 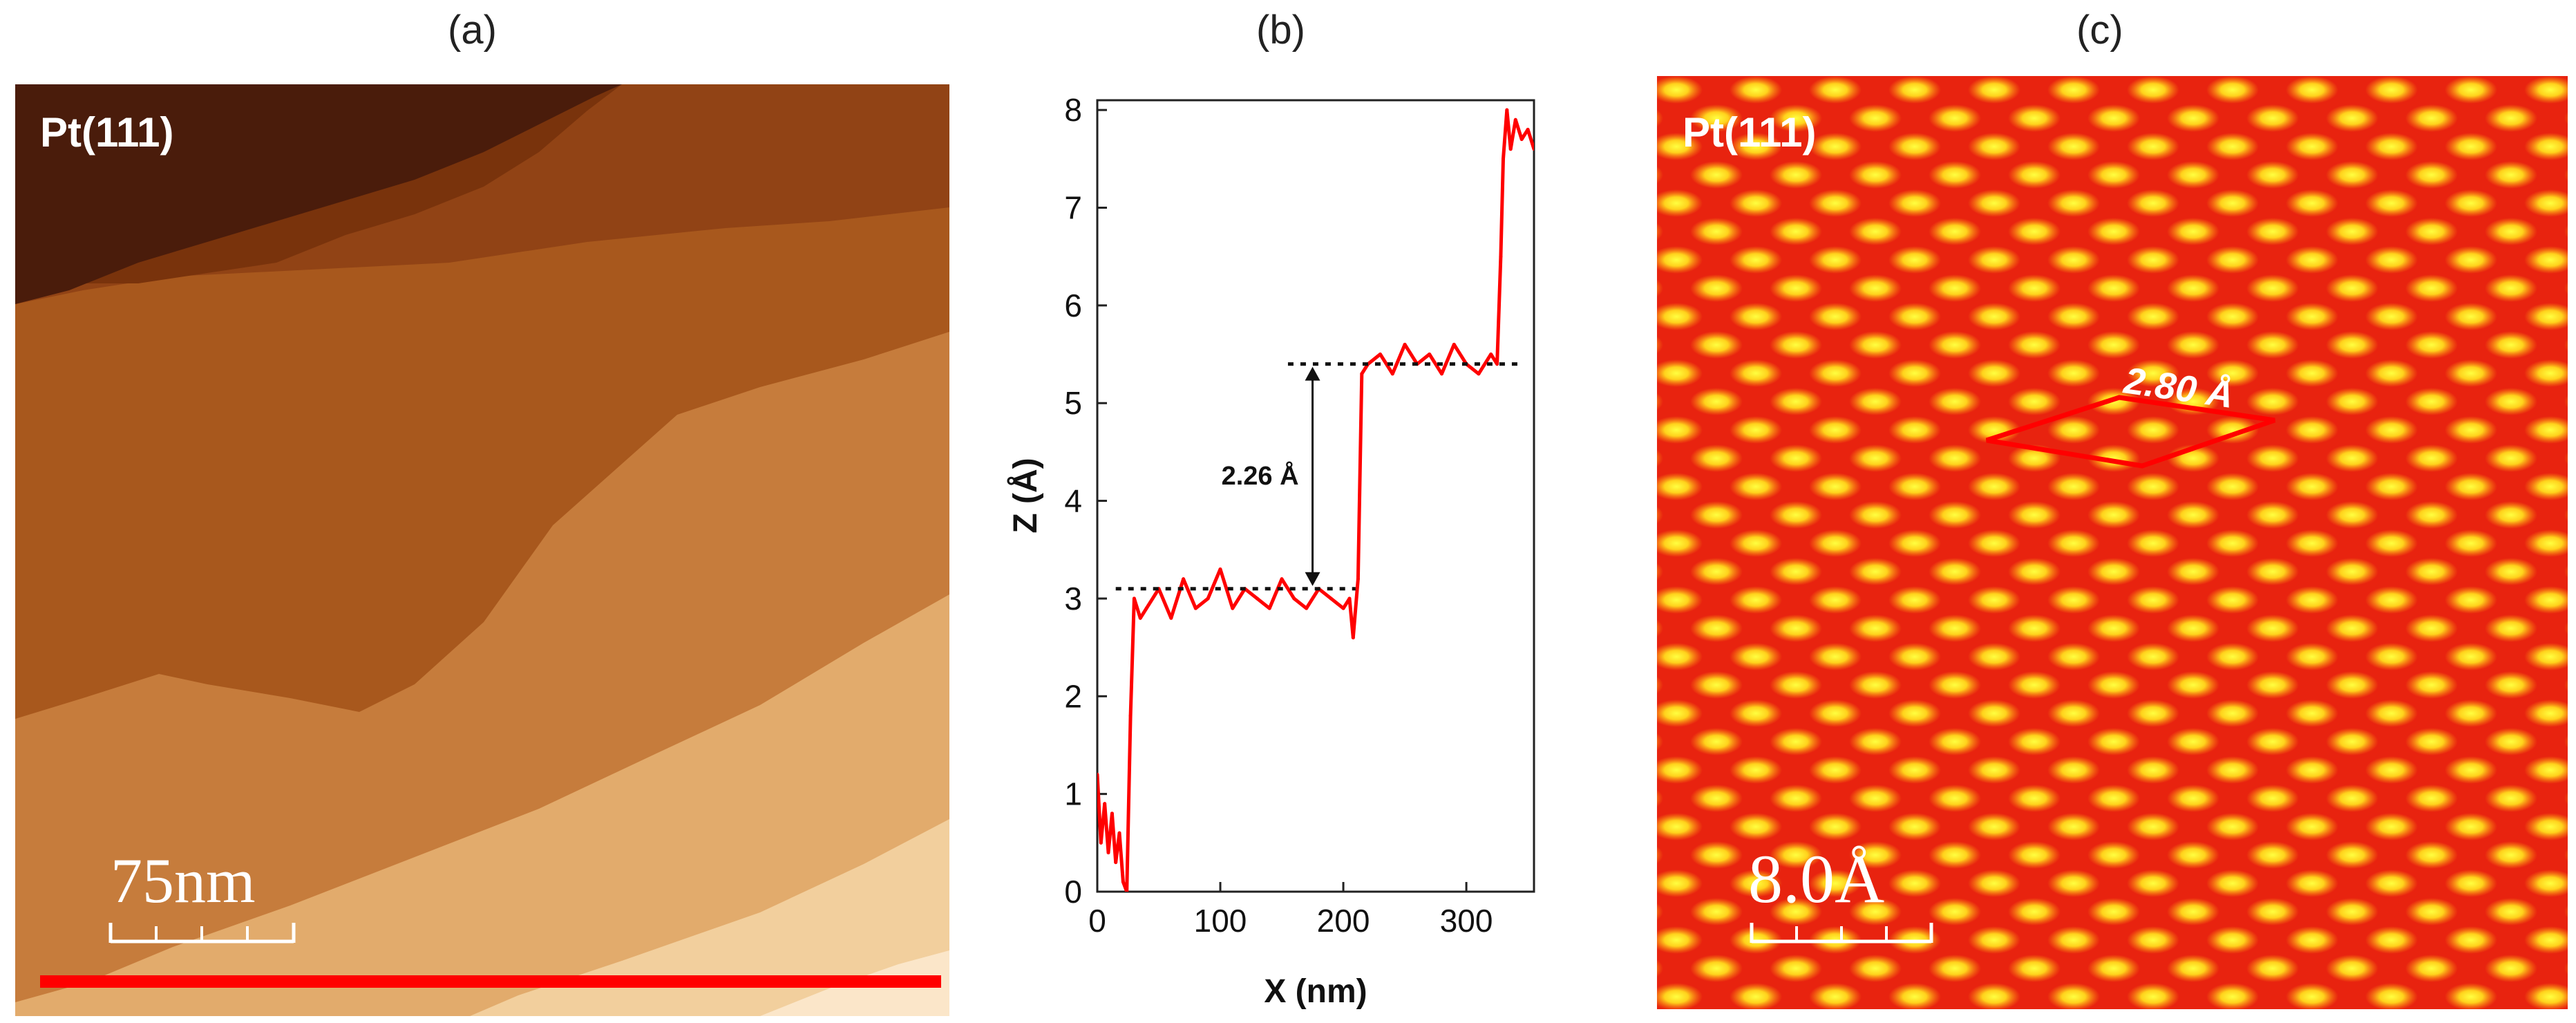 I want to click on panel-a-scale-bar: 75nm, so click(x=202, y=895).